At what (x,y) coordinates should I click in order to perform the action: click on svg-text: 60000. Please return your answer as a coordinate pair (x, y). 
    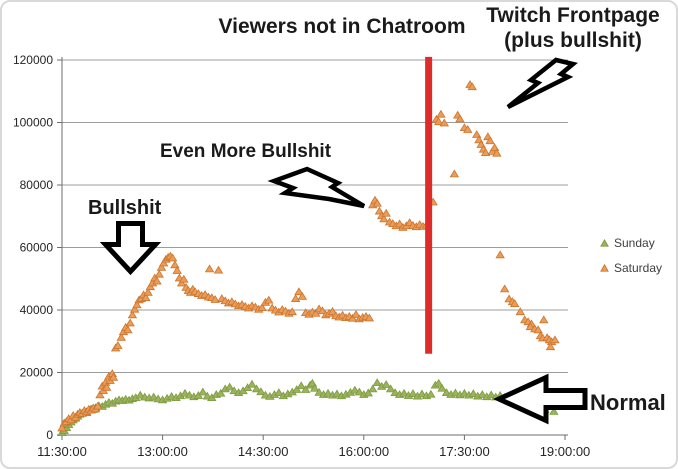
    Looking at the image, I should click on (37, 248).